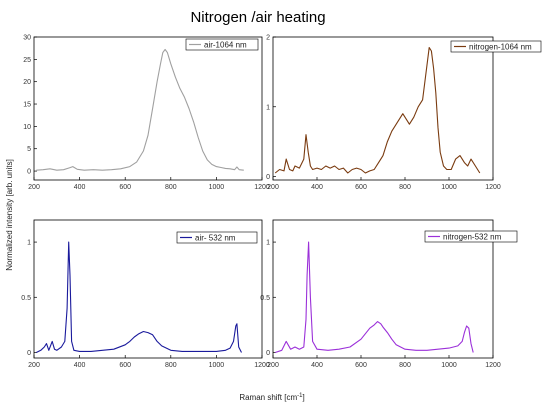 The image size is (550, 409). Describe the element at coordinates (27, 82) in the screenshot. I see `y-tick-label: 20` at that location.